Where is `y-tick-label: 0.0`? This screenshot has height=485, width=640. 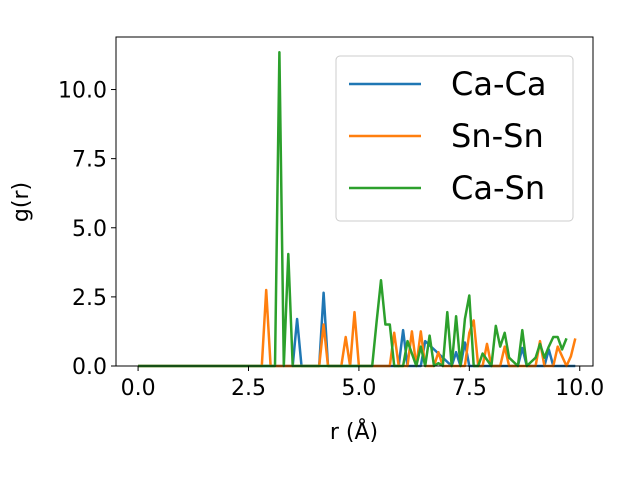
y-tick-label: 0.0 is located at coordinates (89, 367).